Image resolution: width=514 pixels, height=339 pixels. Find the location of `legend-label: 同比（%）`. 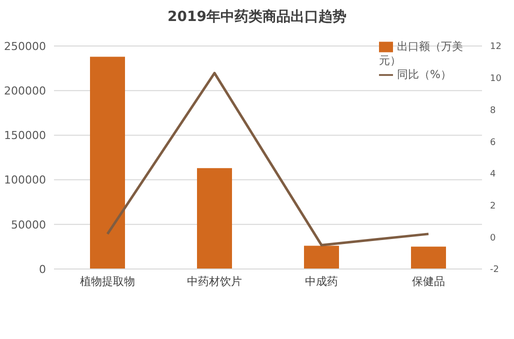

legend-label: 同比（%） is located at coordinates (424, 75).